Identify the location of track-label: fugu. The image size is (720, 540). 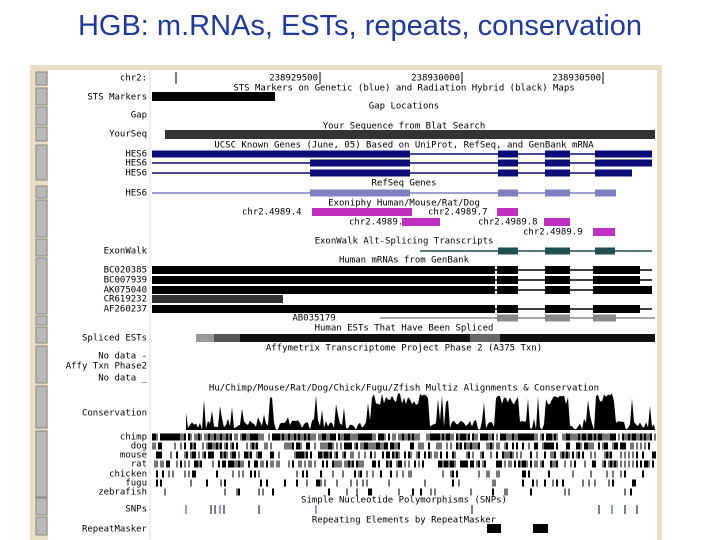
(136, 484).